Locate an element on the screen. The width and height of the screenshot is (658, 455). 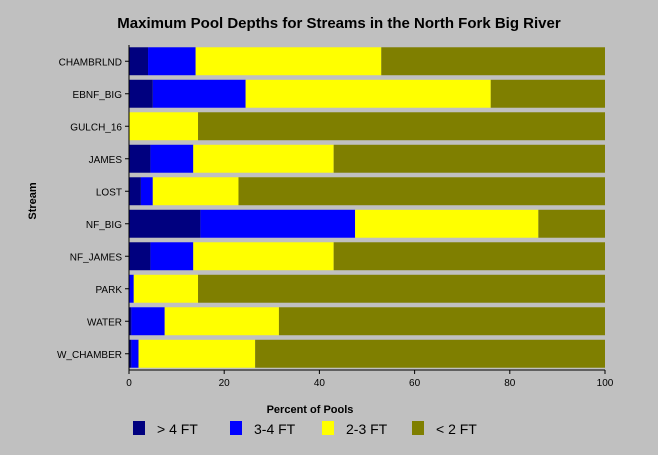
legend-item: 3-4 FT is located at coordinates (263, 429).